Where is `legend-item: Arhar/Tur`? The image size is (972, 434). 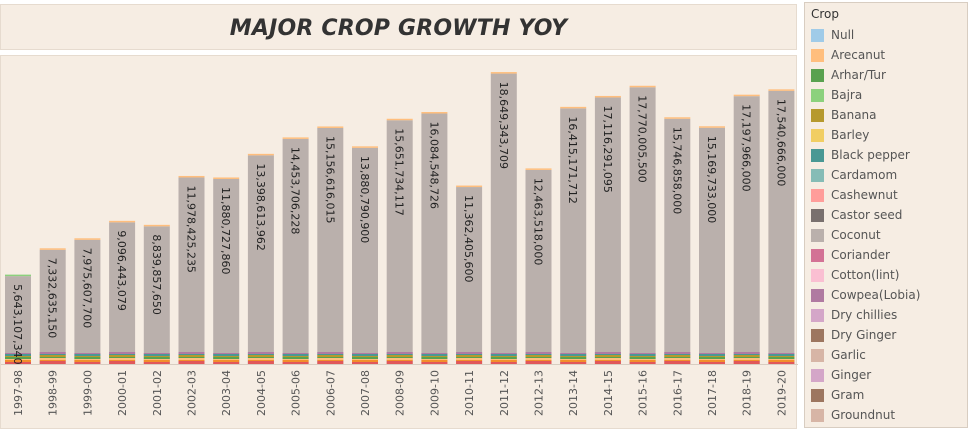 legend-item: Arhar/Tur is located at coordinates (865, 75).